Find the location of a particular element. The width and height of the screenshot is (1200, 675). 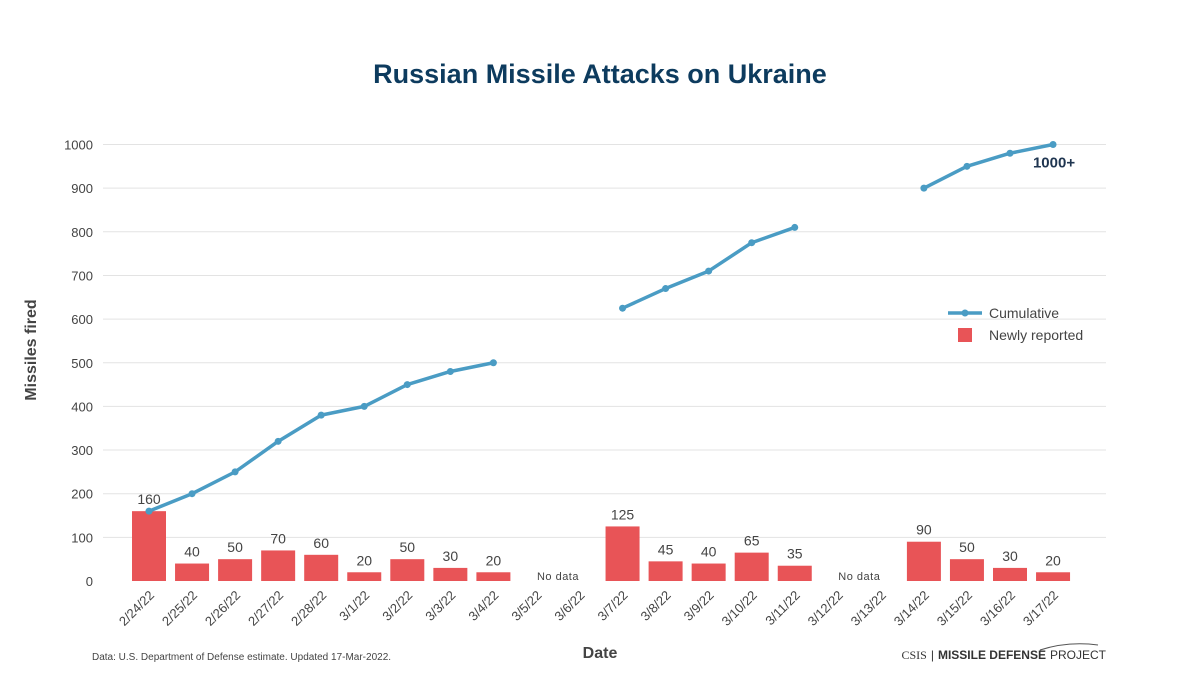

y-tick-label: 1000 is located at coordinates (78, 145).